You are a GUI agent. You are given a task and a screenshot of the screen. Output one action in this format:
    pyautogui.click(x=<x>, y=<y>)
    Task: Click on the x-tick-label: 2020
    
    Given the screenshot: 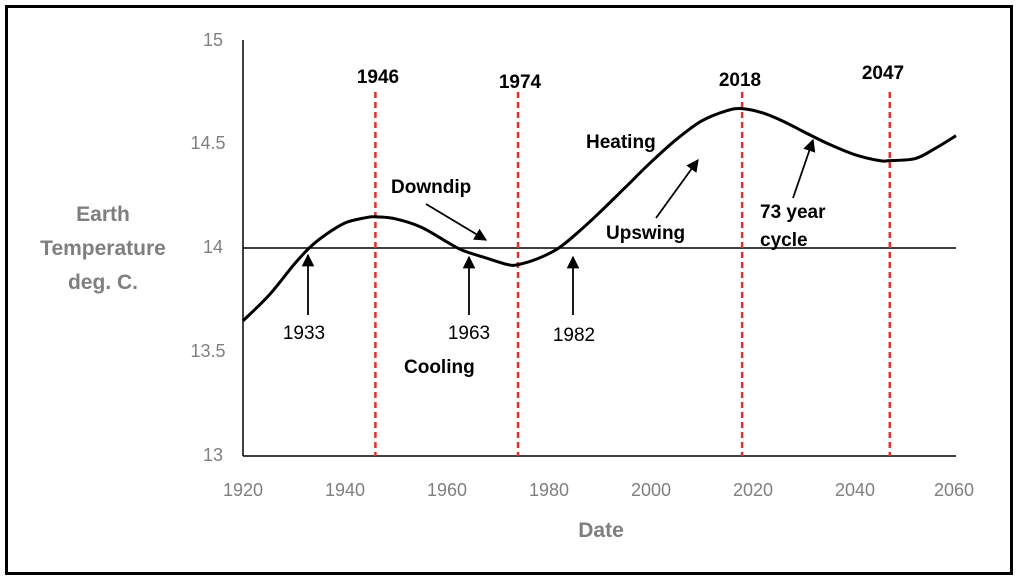 What is the action you would take?
    pyautogui.click(x=753, y=490)
    